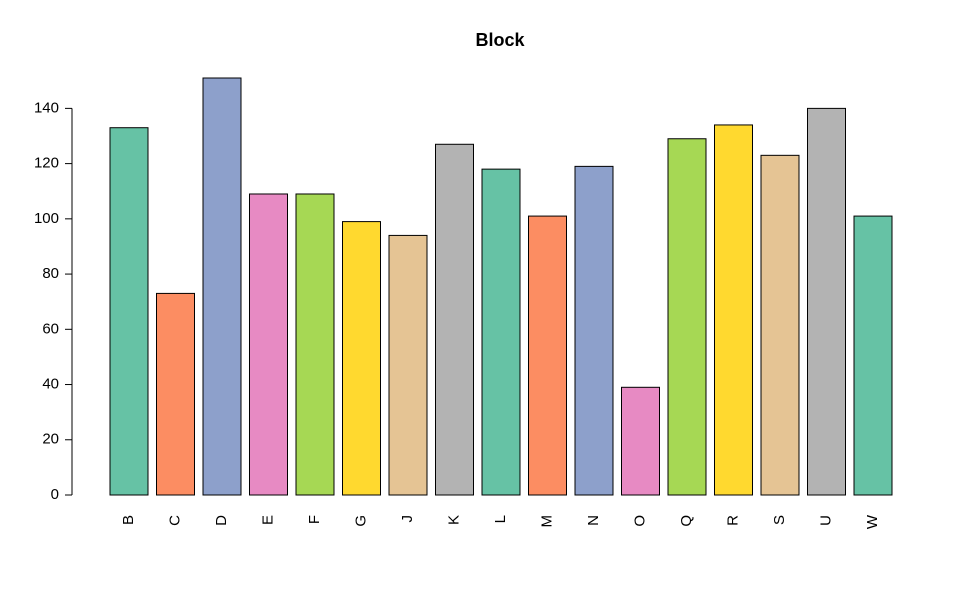 This screenshot has width=964, height=597. Describe the element at coordinates (500, 519) in the screenshot. I see `x-tick-label: L` at that location.